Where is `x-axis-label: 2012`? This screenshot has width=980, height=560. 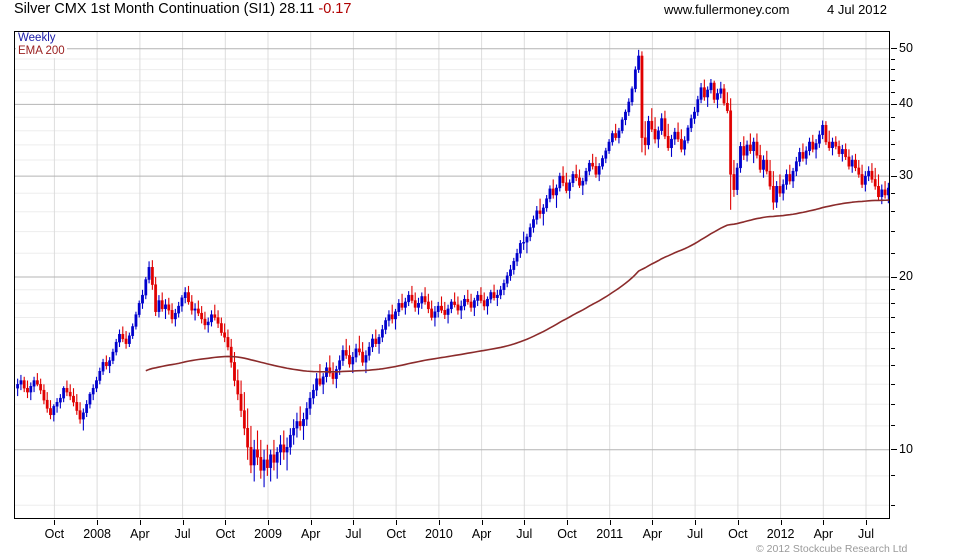 x-axis-label: 2012 is located at coordinates (780, 534).